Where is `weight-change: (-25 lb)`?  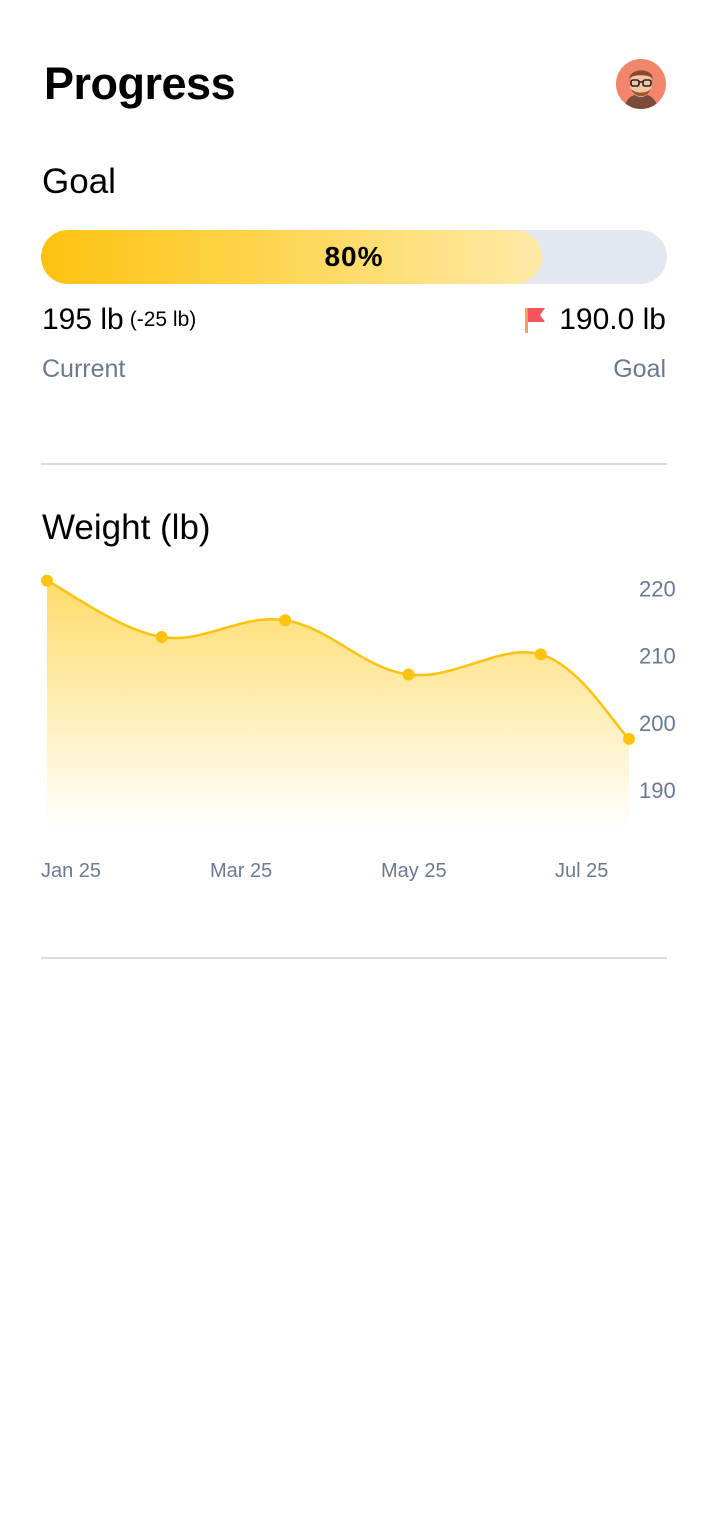
weight-change: (-25 lb) is located at coordinates (163, 319).